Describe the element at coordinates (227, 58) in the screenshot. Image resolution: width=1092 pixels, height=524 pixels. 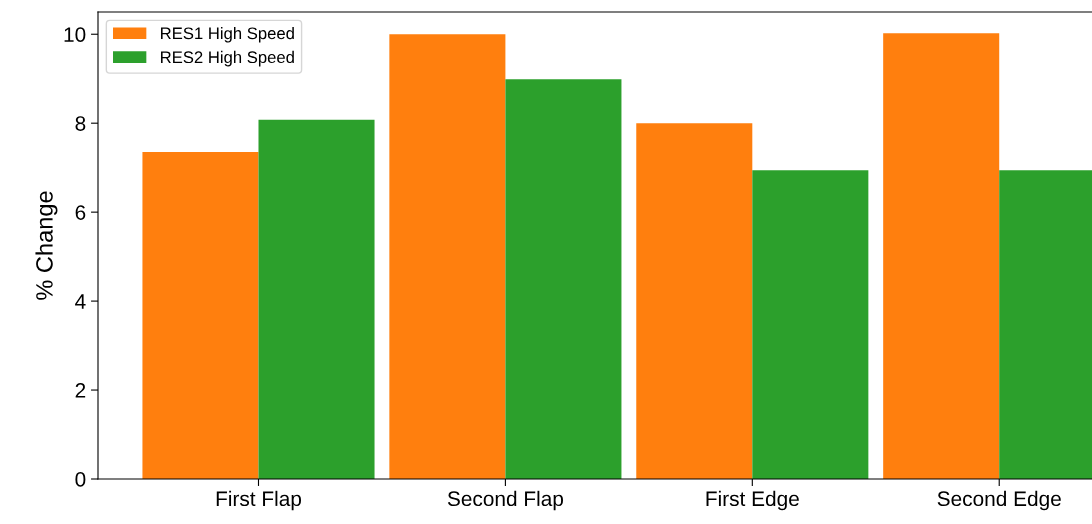
I see `legend-label: RES2 High Speed` at that location.